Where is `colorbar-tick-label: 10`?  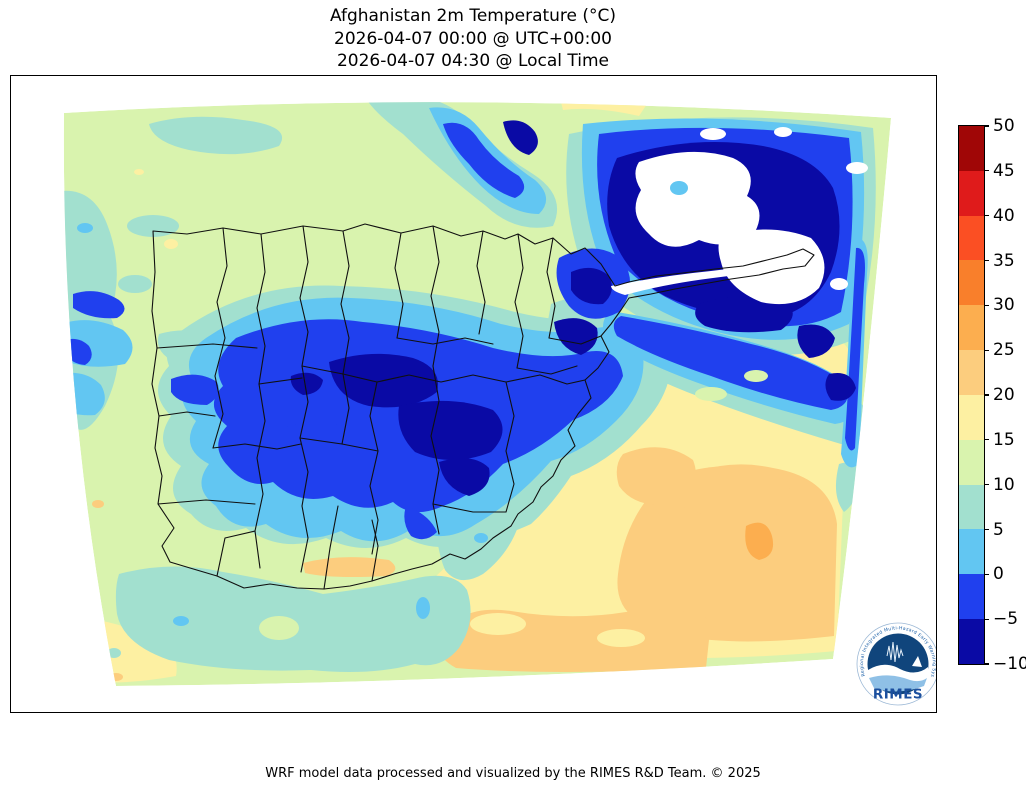 colorbar-tick-label: 10 is located at coordinates (1004, 484).